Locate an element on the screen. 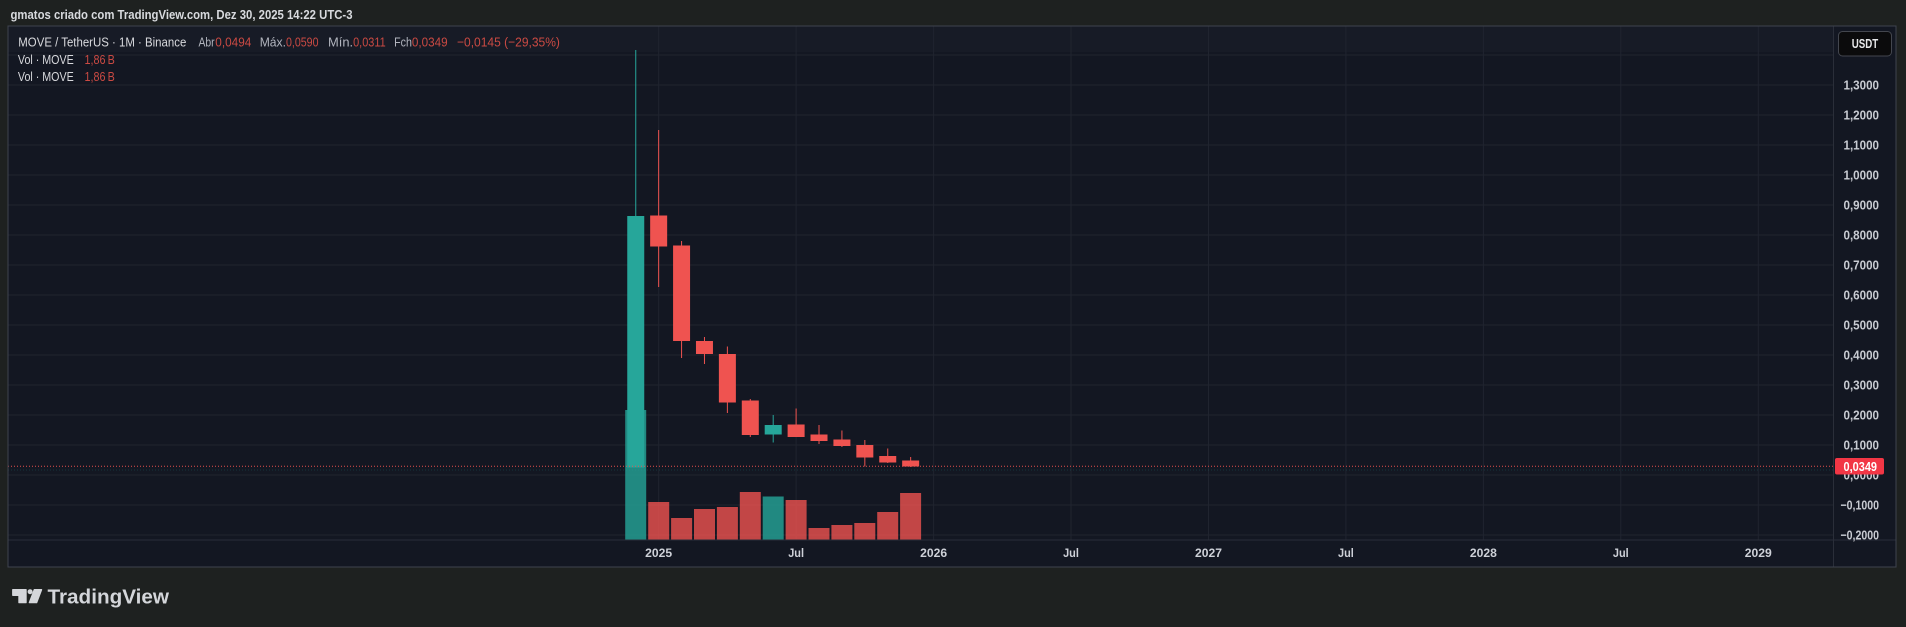 The height and width of the screenshot is (627, 1906). svg-text: Máx. is located at coordinates (273, 41).